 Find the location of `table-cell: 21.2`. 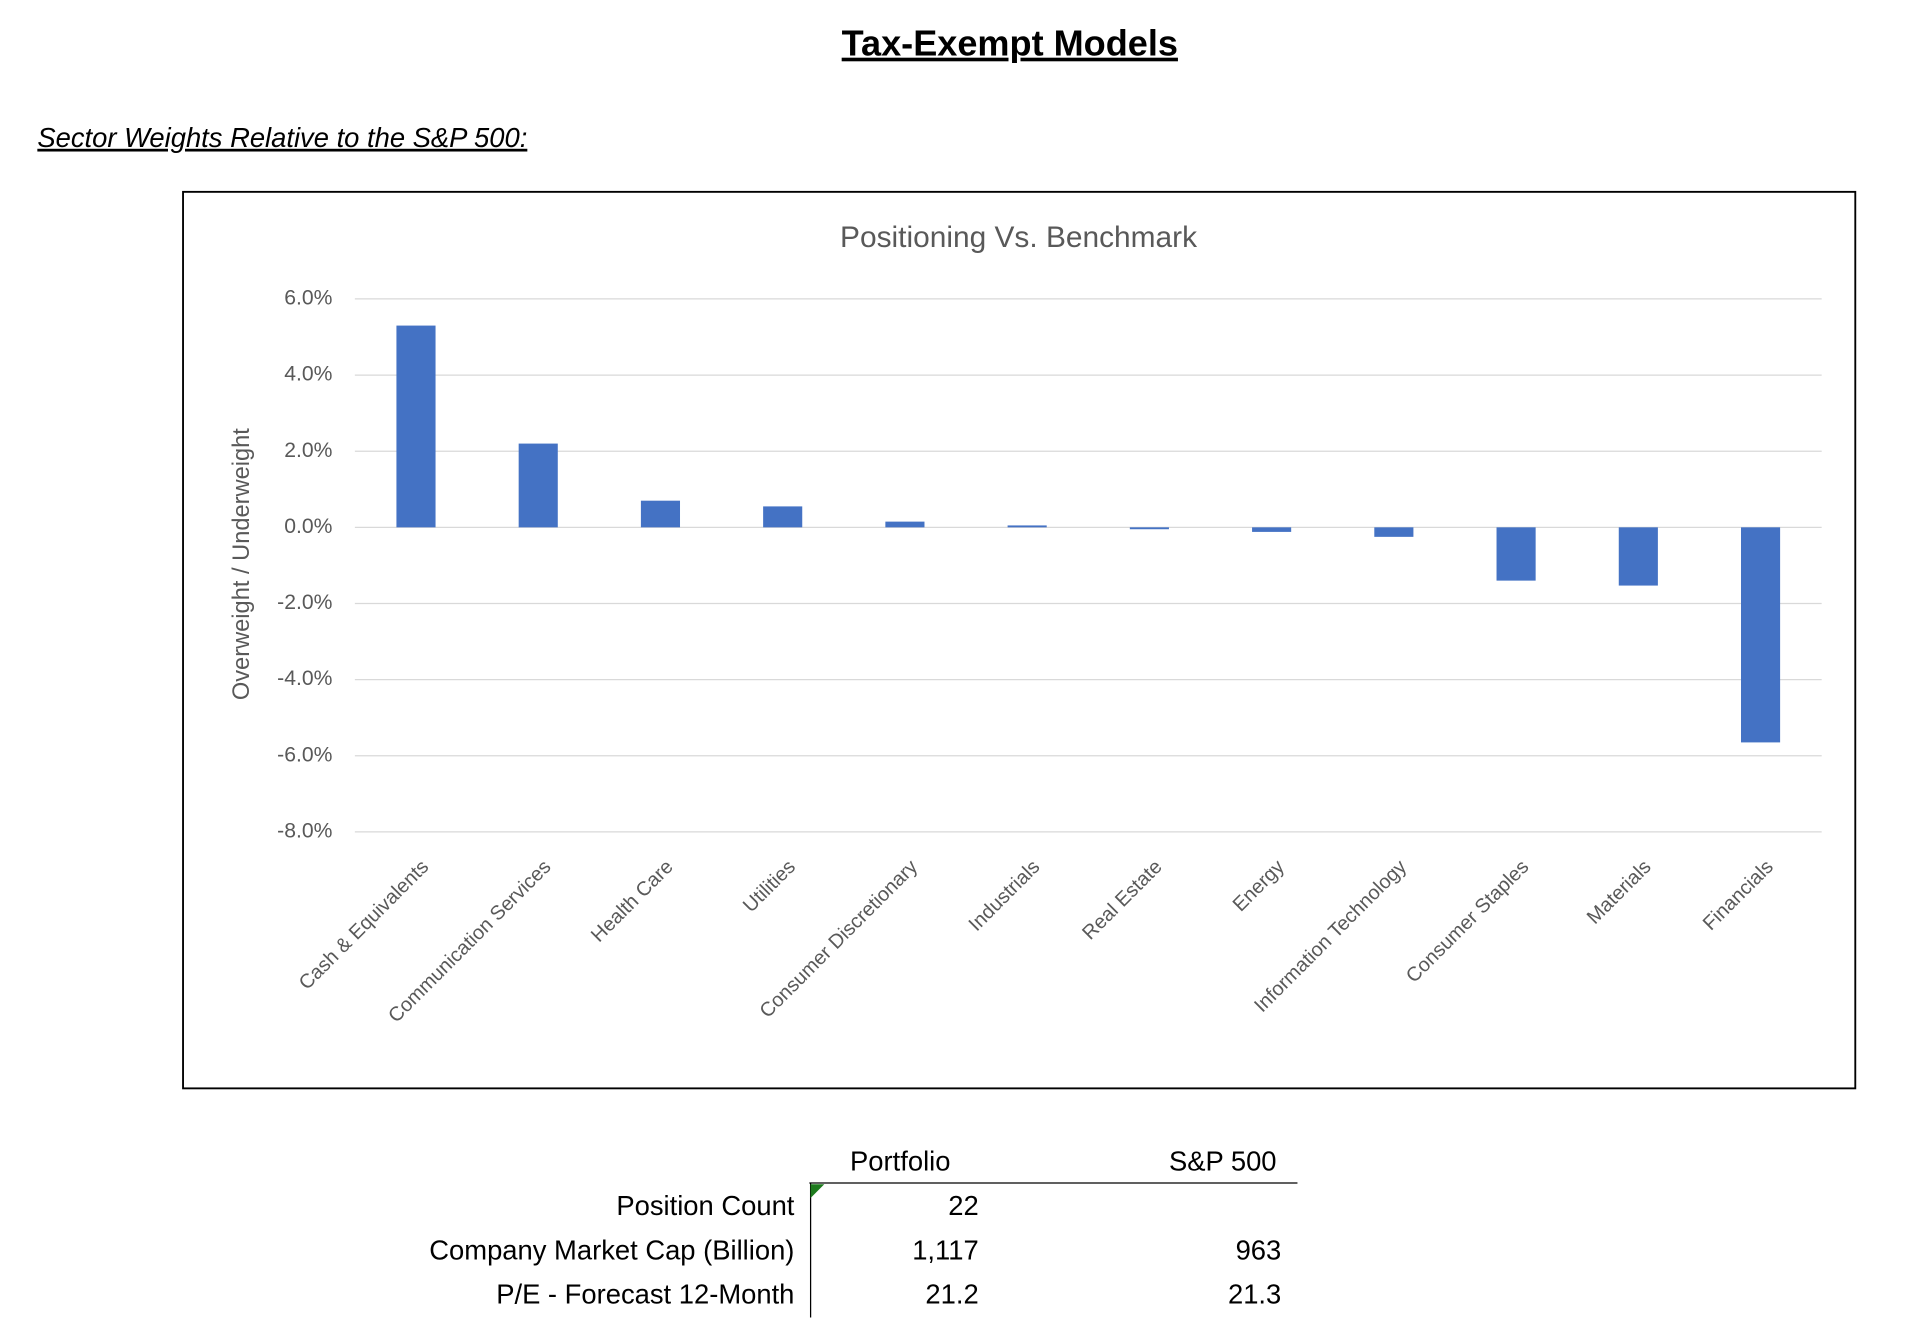

table-cell: 21.2 is located at coordinates (951, 1294).